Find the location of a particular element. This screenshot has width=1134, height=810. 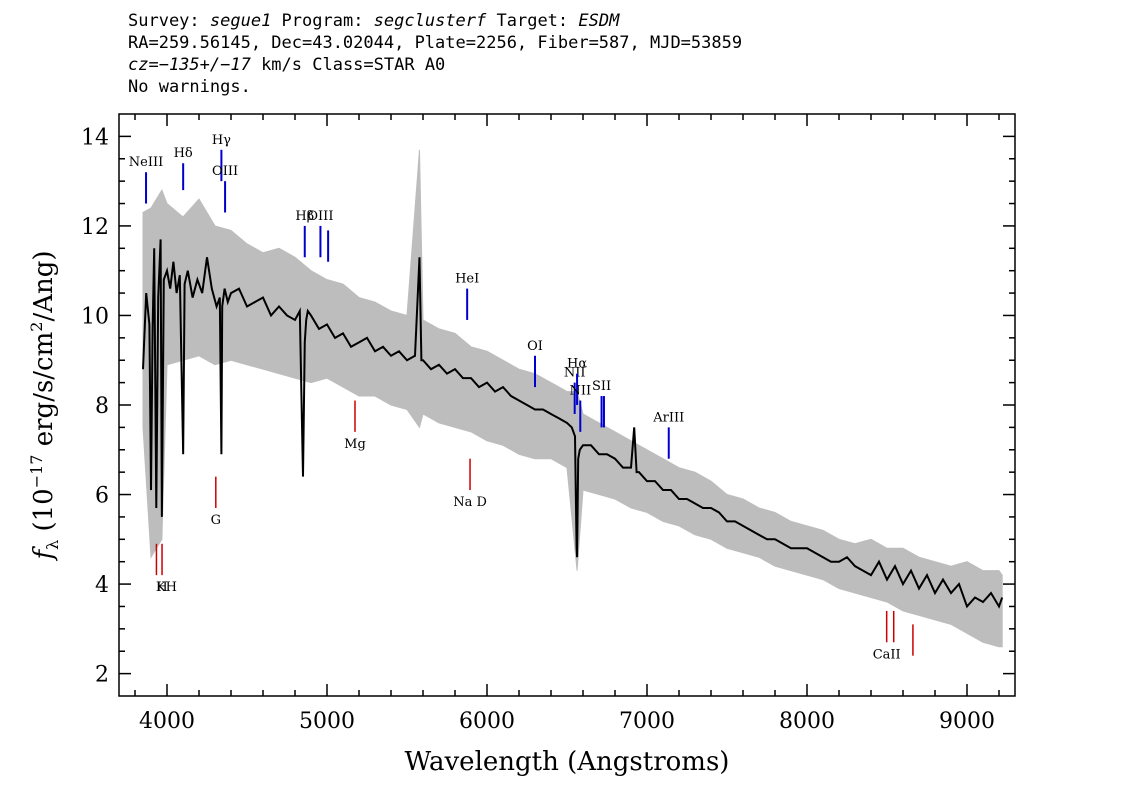

class-value: km/s Class=STAR A0 is located at coordinates (348, 65).